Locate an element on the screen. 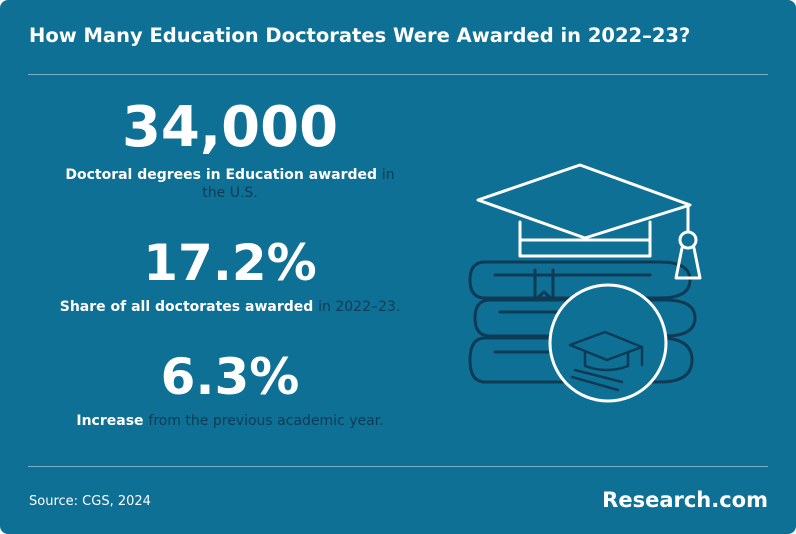  brand: Research.com is located at coordinates (685, 500).